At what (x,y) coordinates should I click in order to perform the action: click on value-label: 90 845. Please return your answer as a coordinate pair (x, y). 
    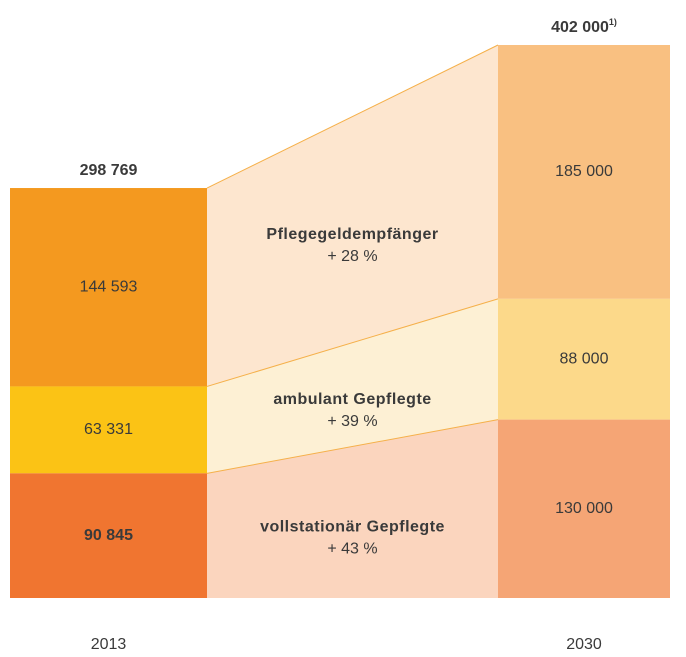
    Looking at the image, I should click on (108, 535).